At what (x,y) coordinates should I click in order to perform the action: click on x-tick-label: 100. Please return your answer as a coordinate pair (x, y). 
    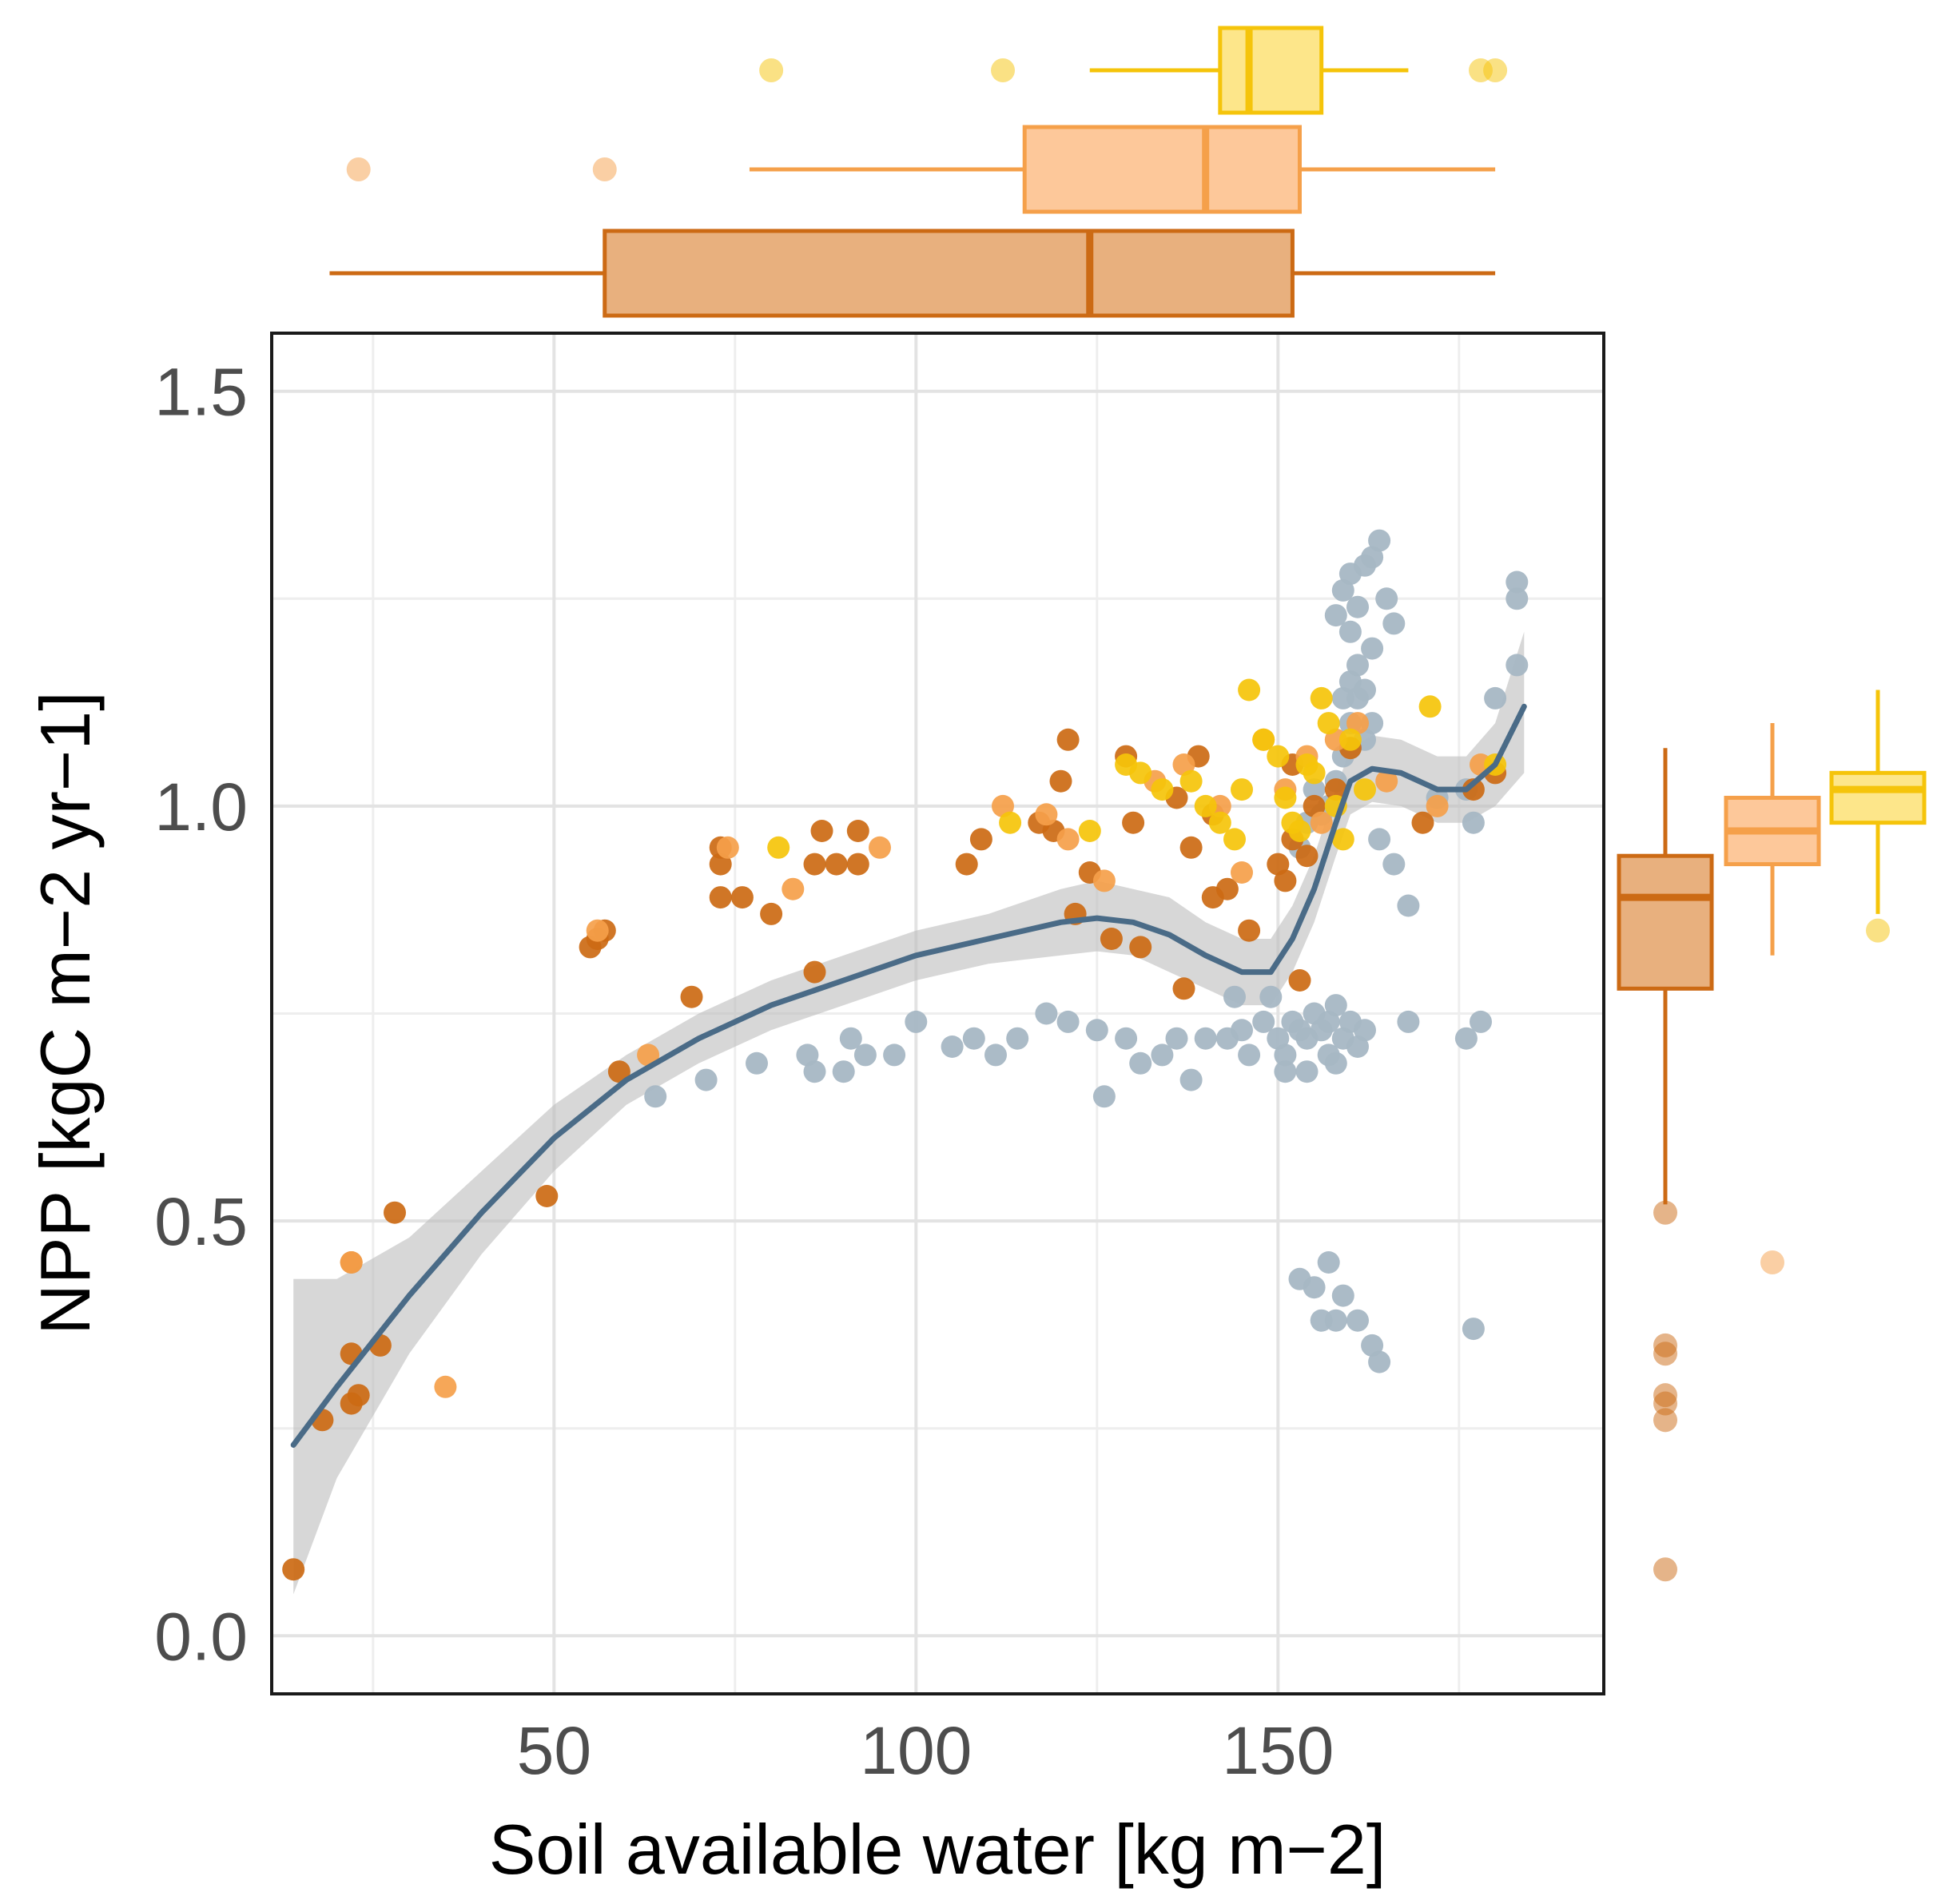
    Looking at the image, I should click on (916, 1750).